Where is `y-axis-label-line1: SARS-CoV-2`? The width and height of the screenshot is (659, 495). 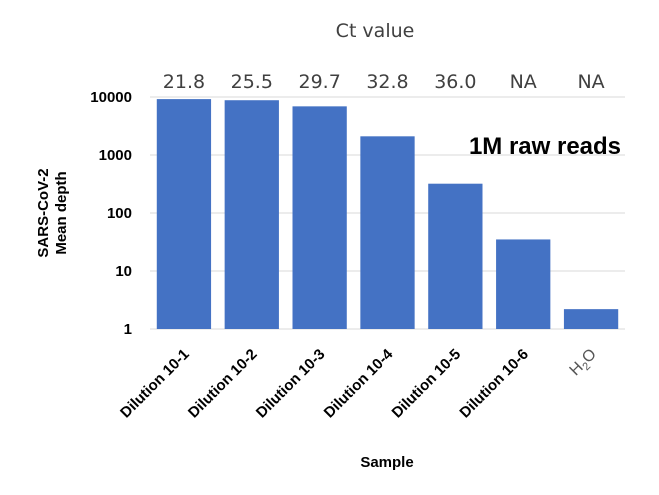 y-axis-label-line1: SARS-CoV-2 is located at coordinates (43, 212).